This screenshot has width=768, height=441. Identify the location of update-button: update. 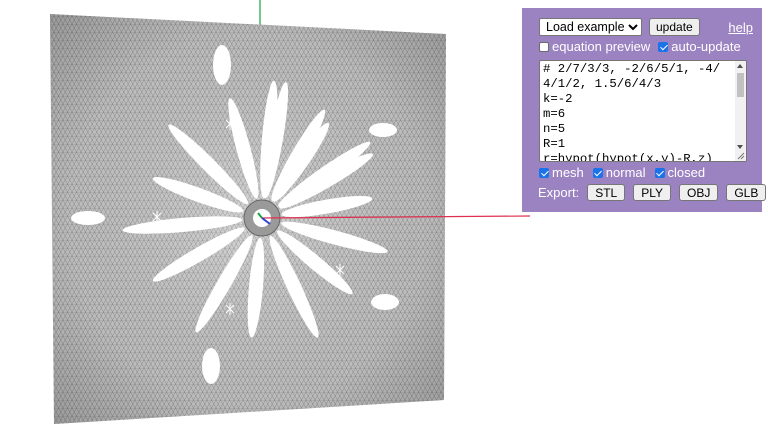
(674, 27).